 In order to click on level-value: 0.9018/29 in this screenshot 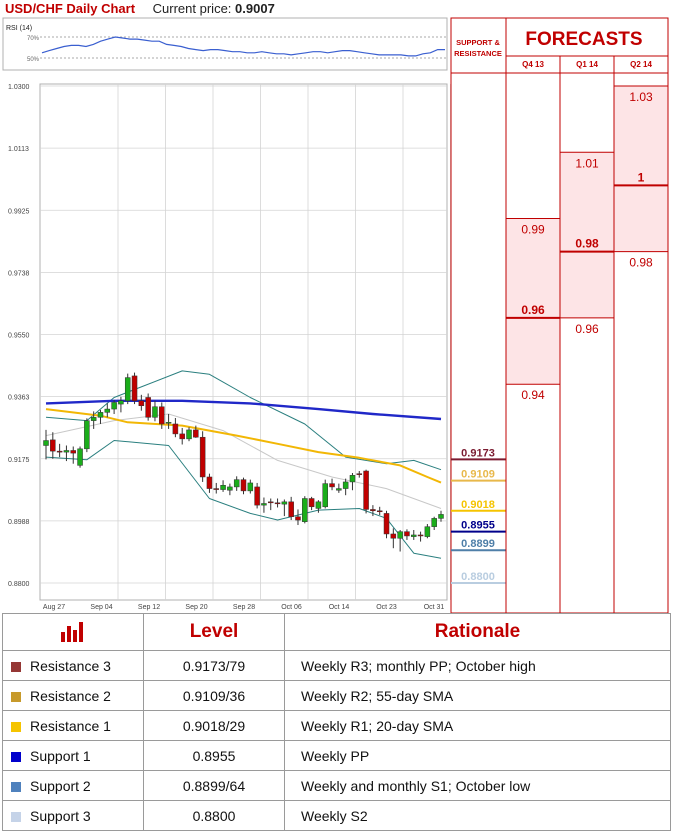, I will do `click(214, 725)`.